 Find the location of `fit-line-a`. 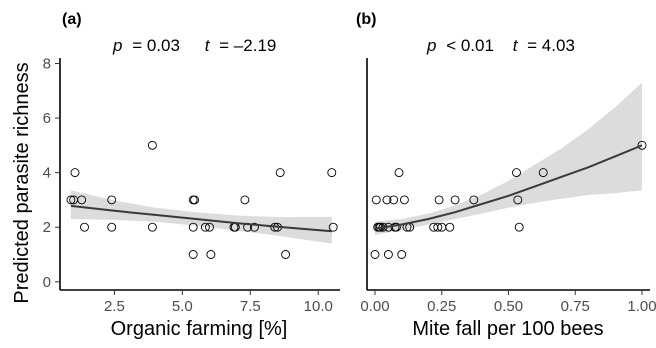

fit-line-a is located at coordinates (201, 218).